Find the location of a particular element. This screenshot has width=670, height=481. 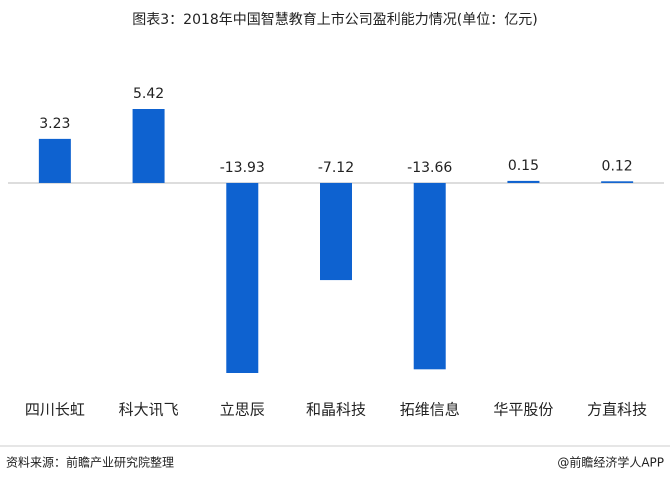

x-tick-label: 立思辰 is located at coordinates (242, 410).